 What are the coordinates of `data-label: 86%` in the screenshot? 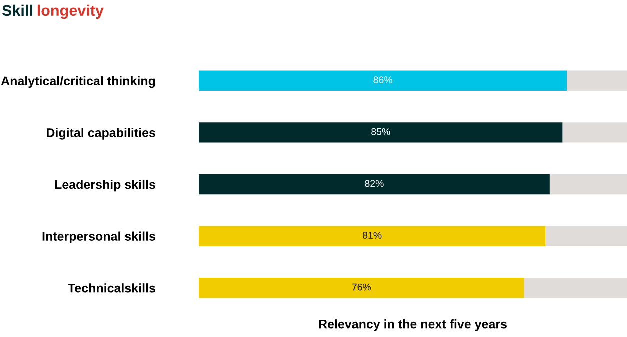 It's located at (383, 80).